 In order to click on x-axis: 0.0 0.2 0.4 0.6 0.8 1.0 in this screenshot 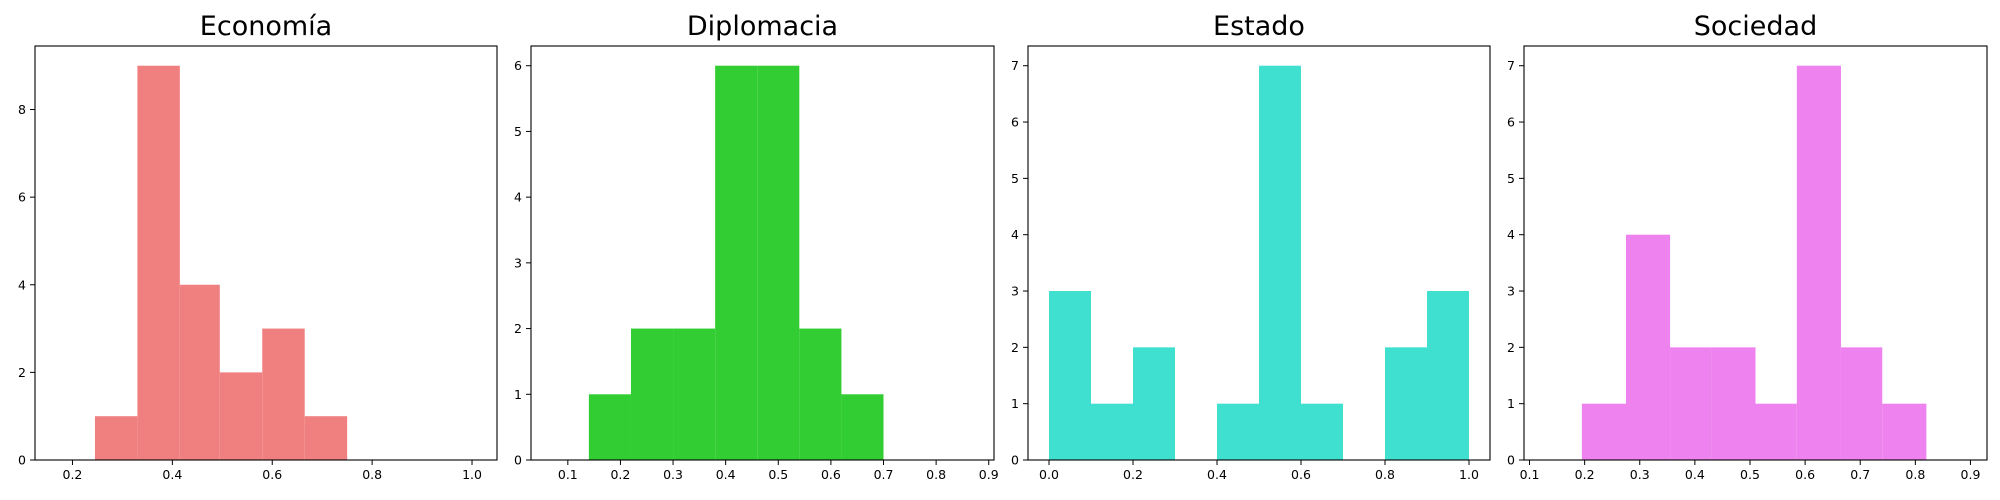, I will do `click(1259, 471)`.